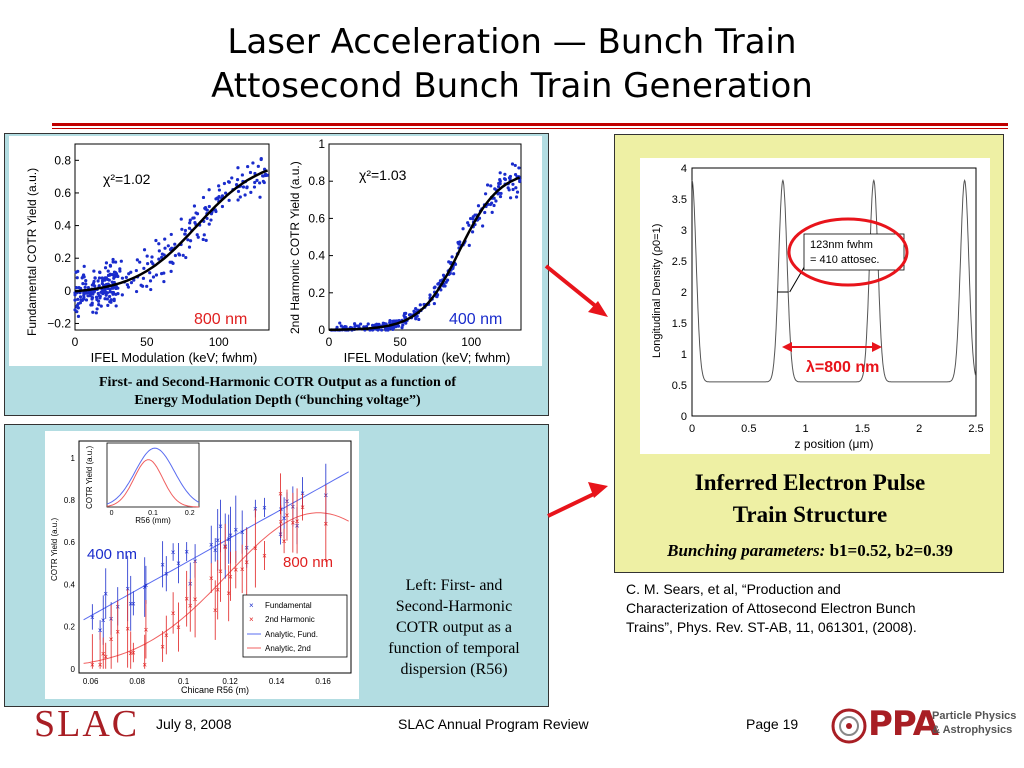 The image size is (1024, 768). What do you see at coordinates (833, 280) in the screenshot?
I see `density-curve` at bounding box center [833, 280].